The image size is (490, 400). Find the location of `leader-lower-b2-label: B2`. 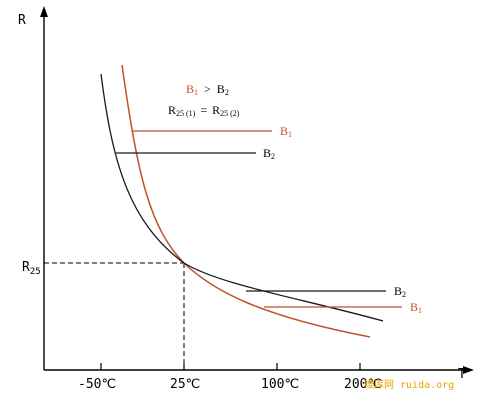

leader-lower-b2-label: B2 is located at coordinates (400, 291).